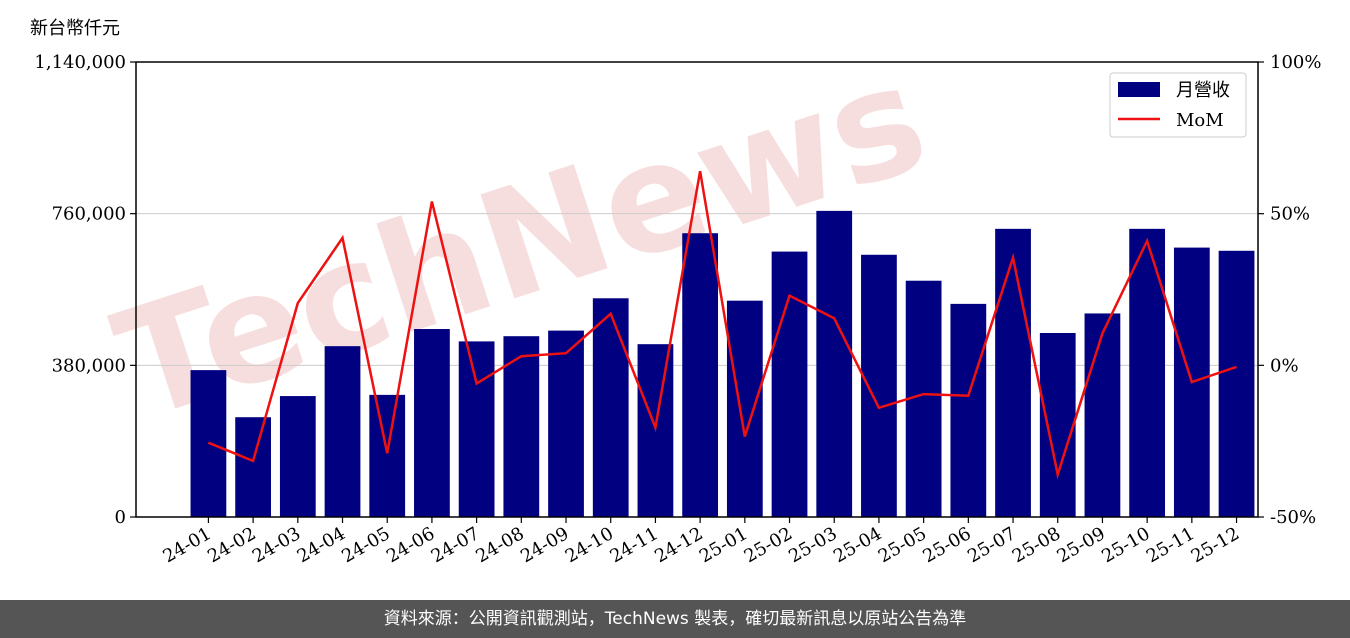 This screenshot has width=1350, height=638. What do you see at coordinates (1139, 89) in the screenshot?
I see `legend-bar-swatch` at bounding box center [1139, 89].